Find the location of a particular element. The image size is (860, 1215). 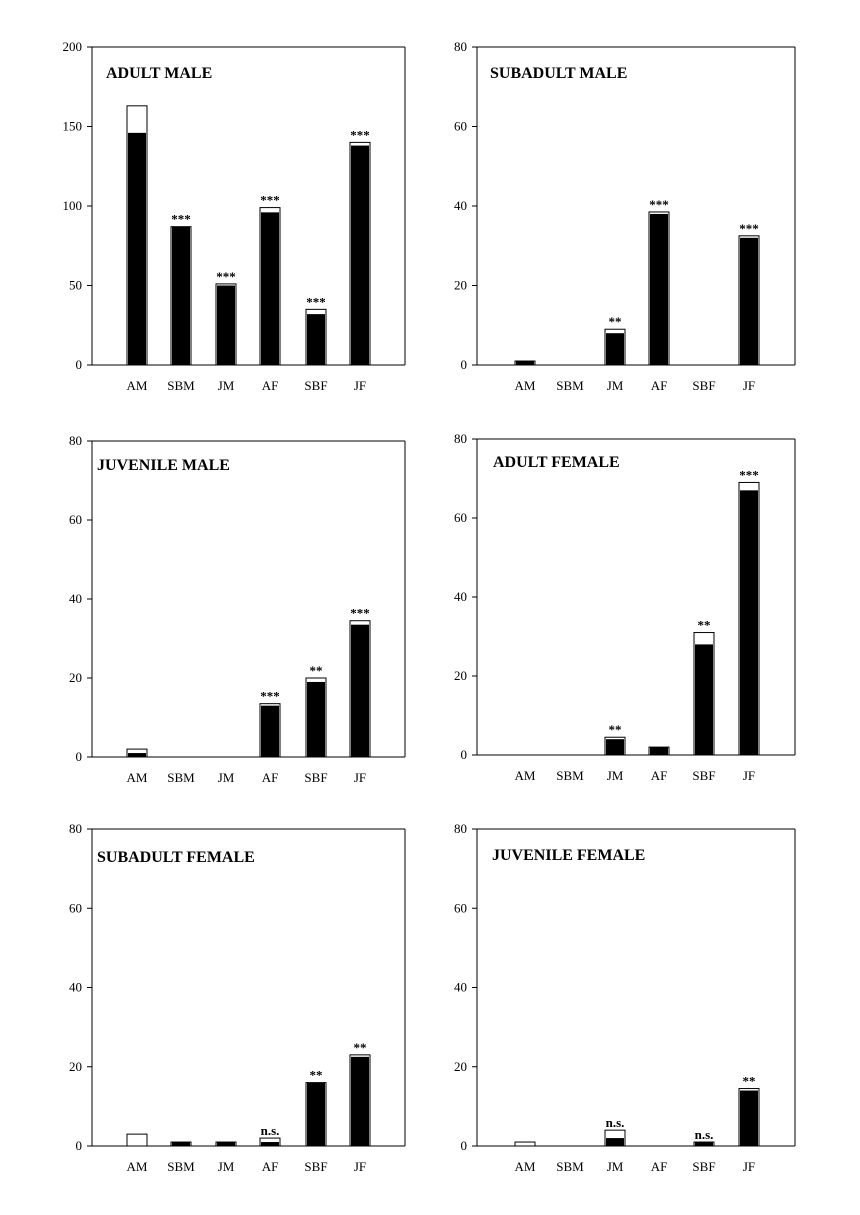

panel-title: JUVENILE MALE is located at coordinates (163, 465).